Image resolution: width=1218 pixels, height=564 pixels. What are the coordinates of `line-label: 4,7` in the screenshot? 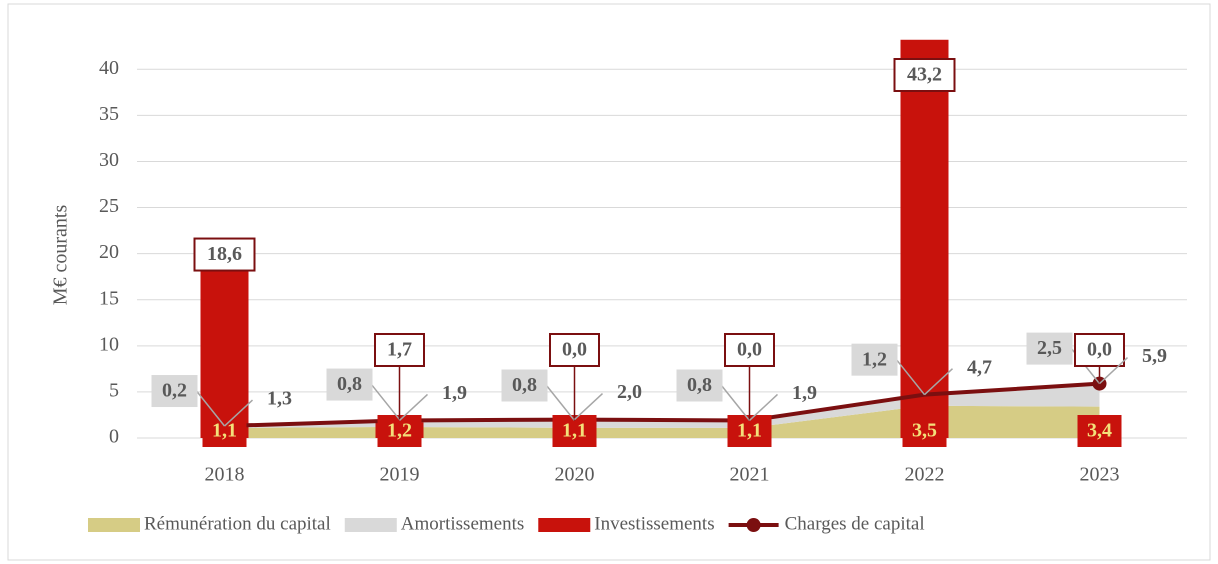 It's located at (979, 367).